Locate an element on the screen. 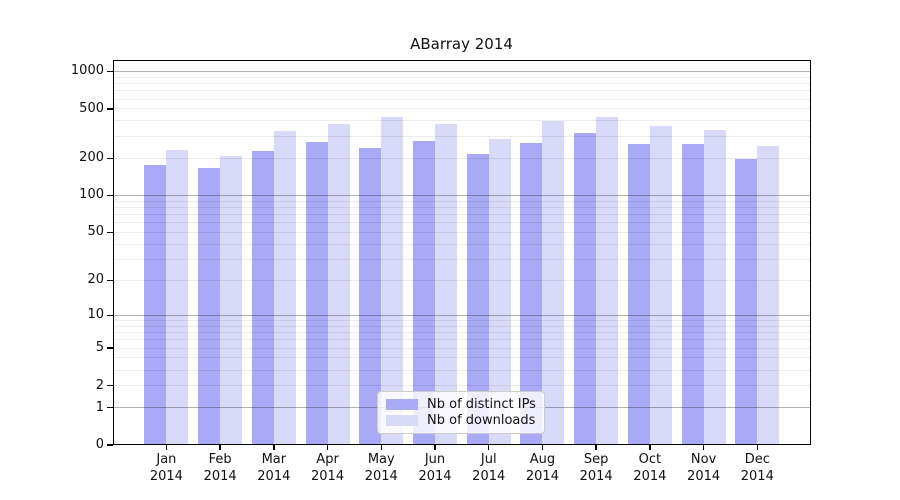 This screenshot has width=900, height=500. x-tick-label: Apr 2014 is located at coordinates (328, 468).